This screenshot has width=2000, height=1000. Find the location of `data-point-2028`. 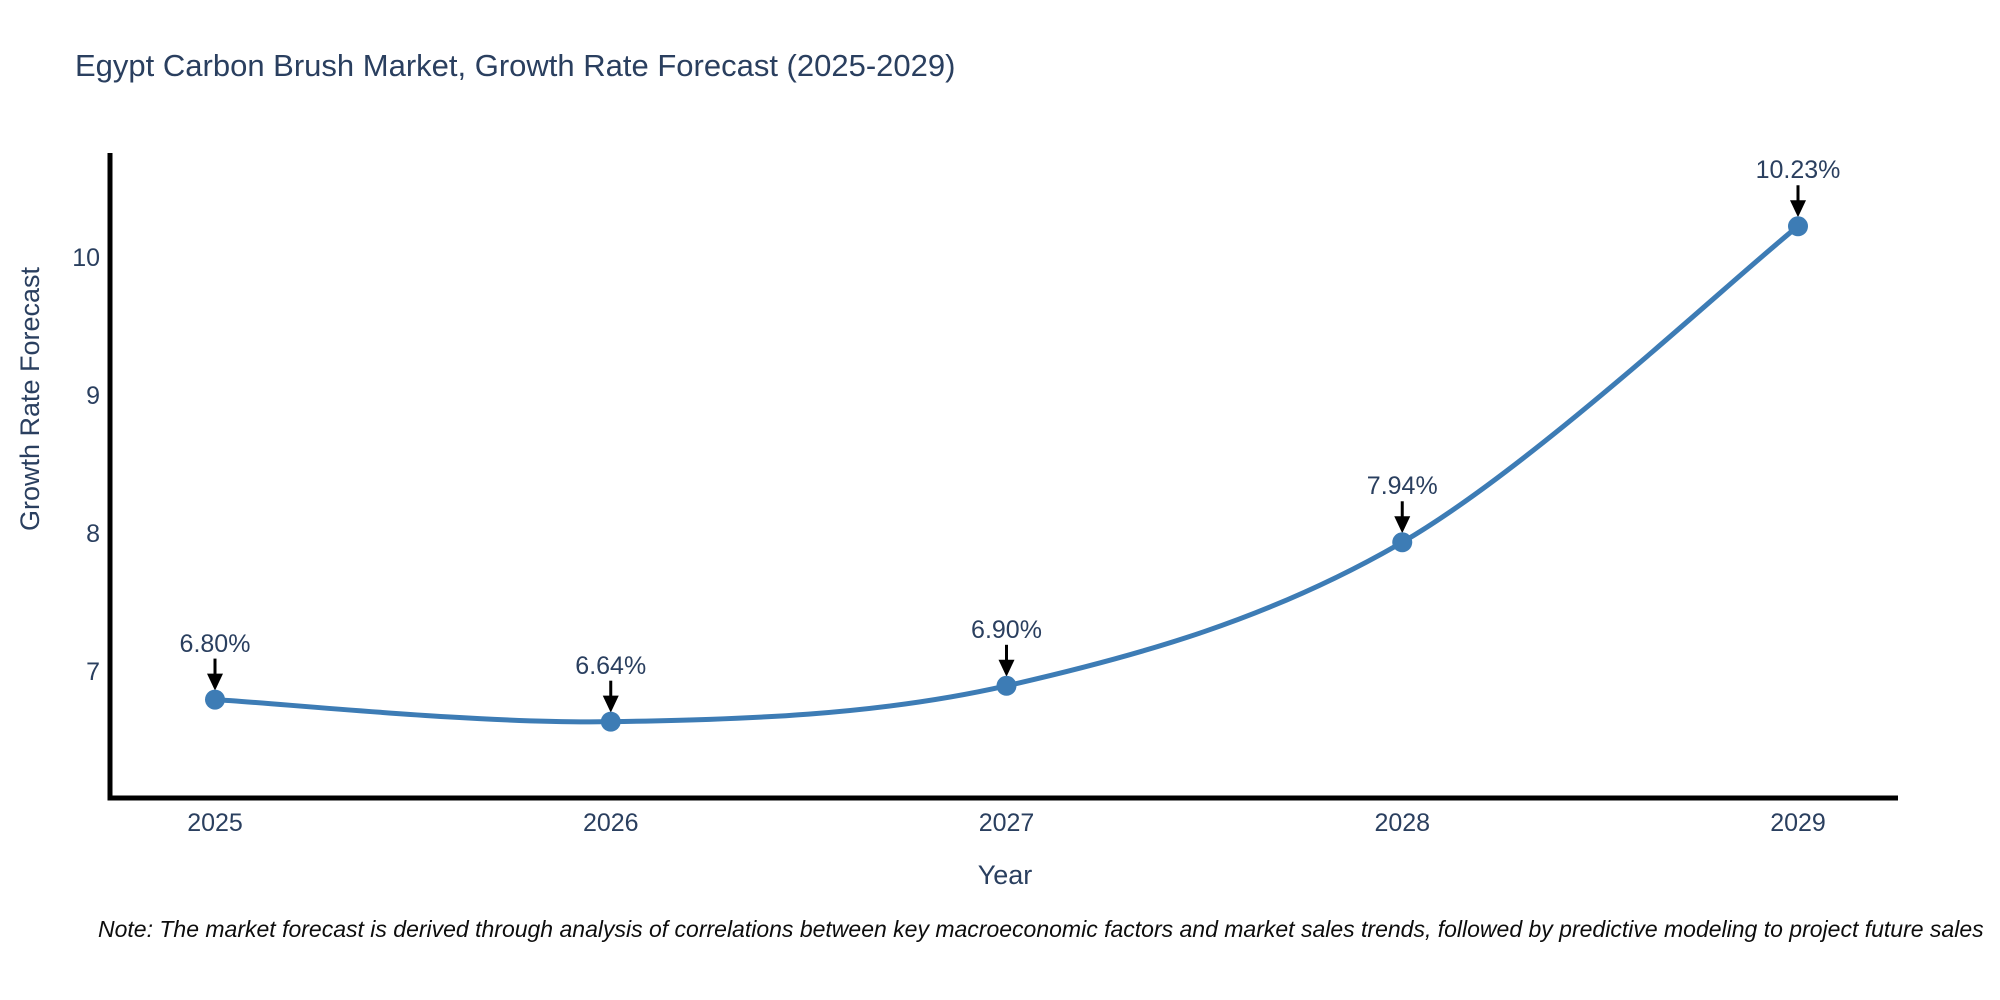

data-point-2028 is located at coordinates (1402, 542).